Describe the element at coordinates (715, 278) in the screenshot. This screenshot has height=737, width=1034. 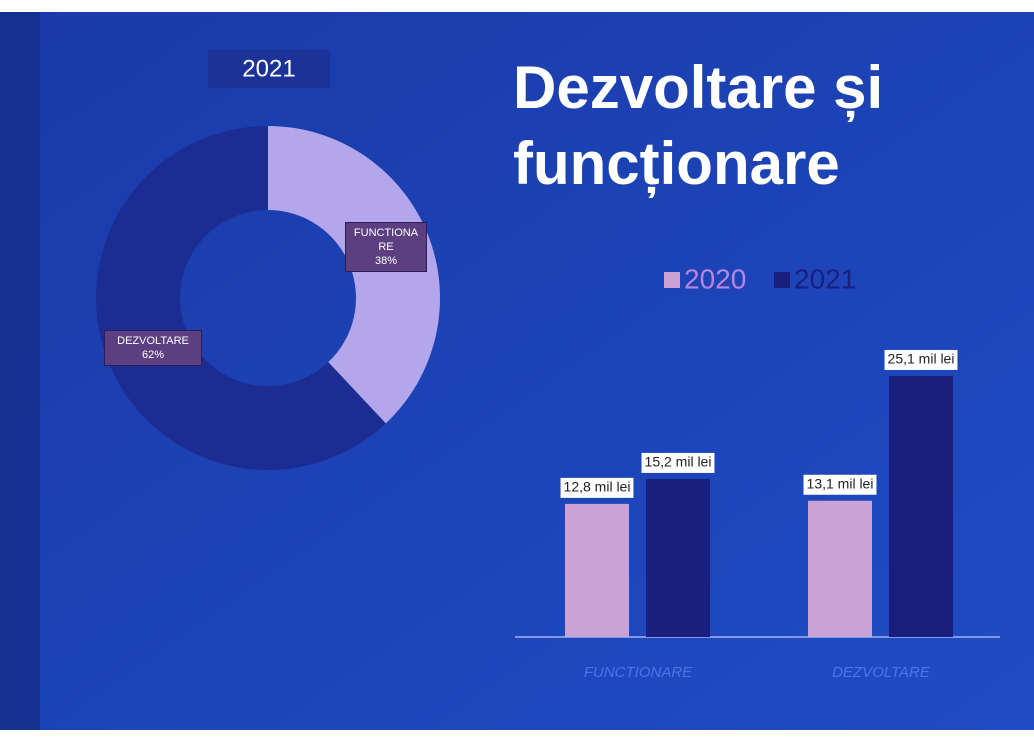
I see `legend-label: 2020` at that location.